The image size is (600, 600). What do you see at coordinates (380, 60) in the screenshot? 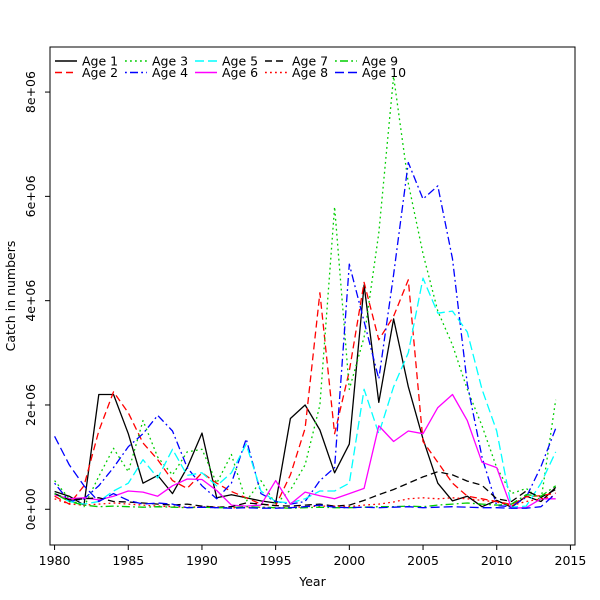
I see `legend-label: Age 9` at bounding box center [380, 60].